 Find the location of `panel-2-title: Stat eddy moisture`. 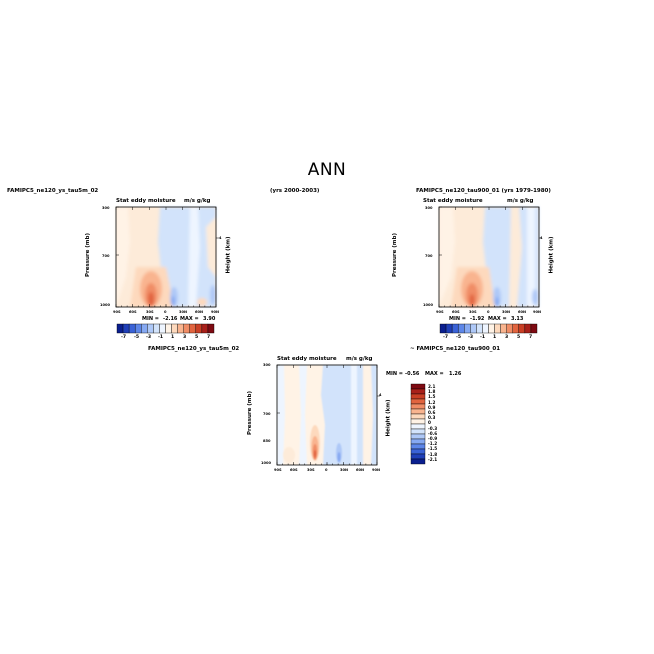

panel-2-title: Stat eddy moisture is located at coordinates (453, 201).